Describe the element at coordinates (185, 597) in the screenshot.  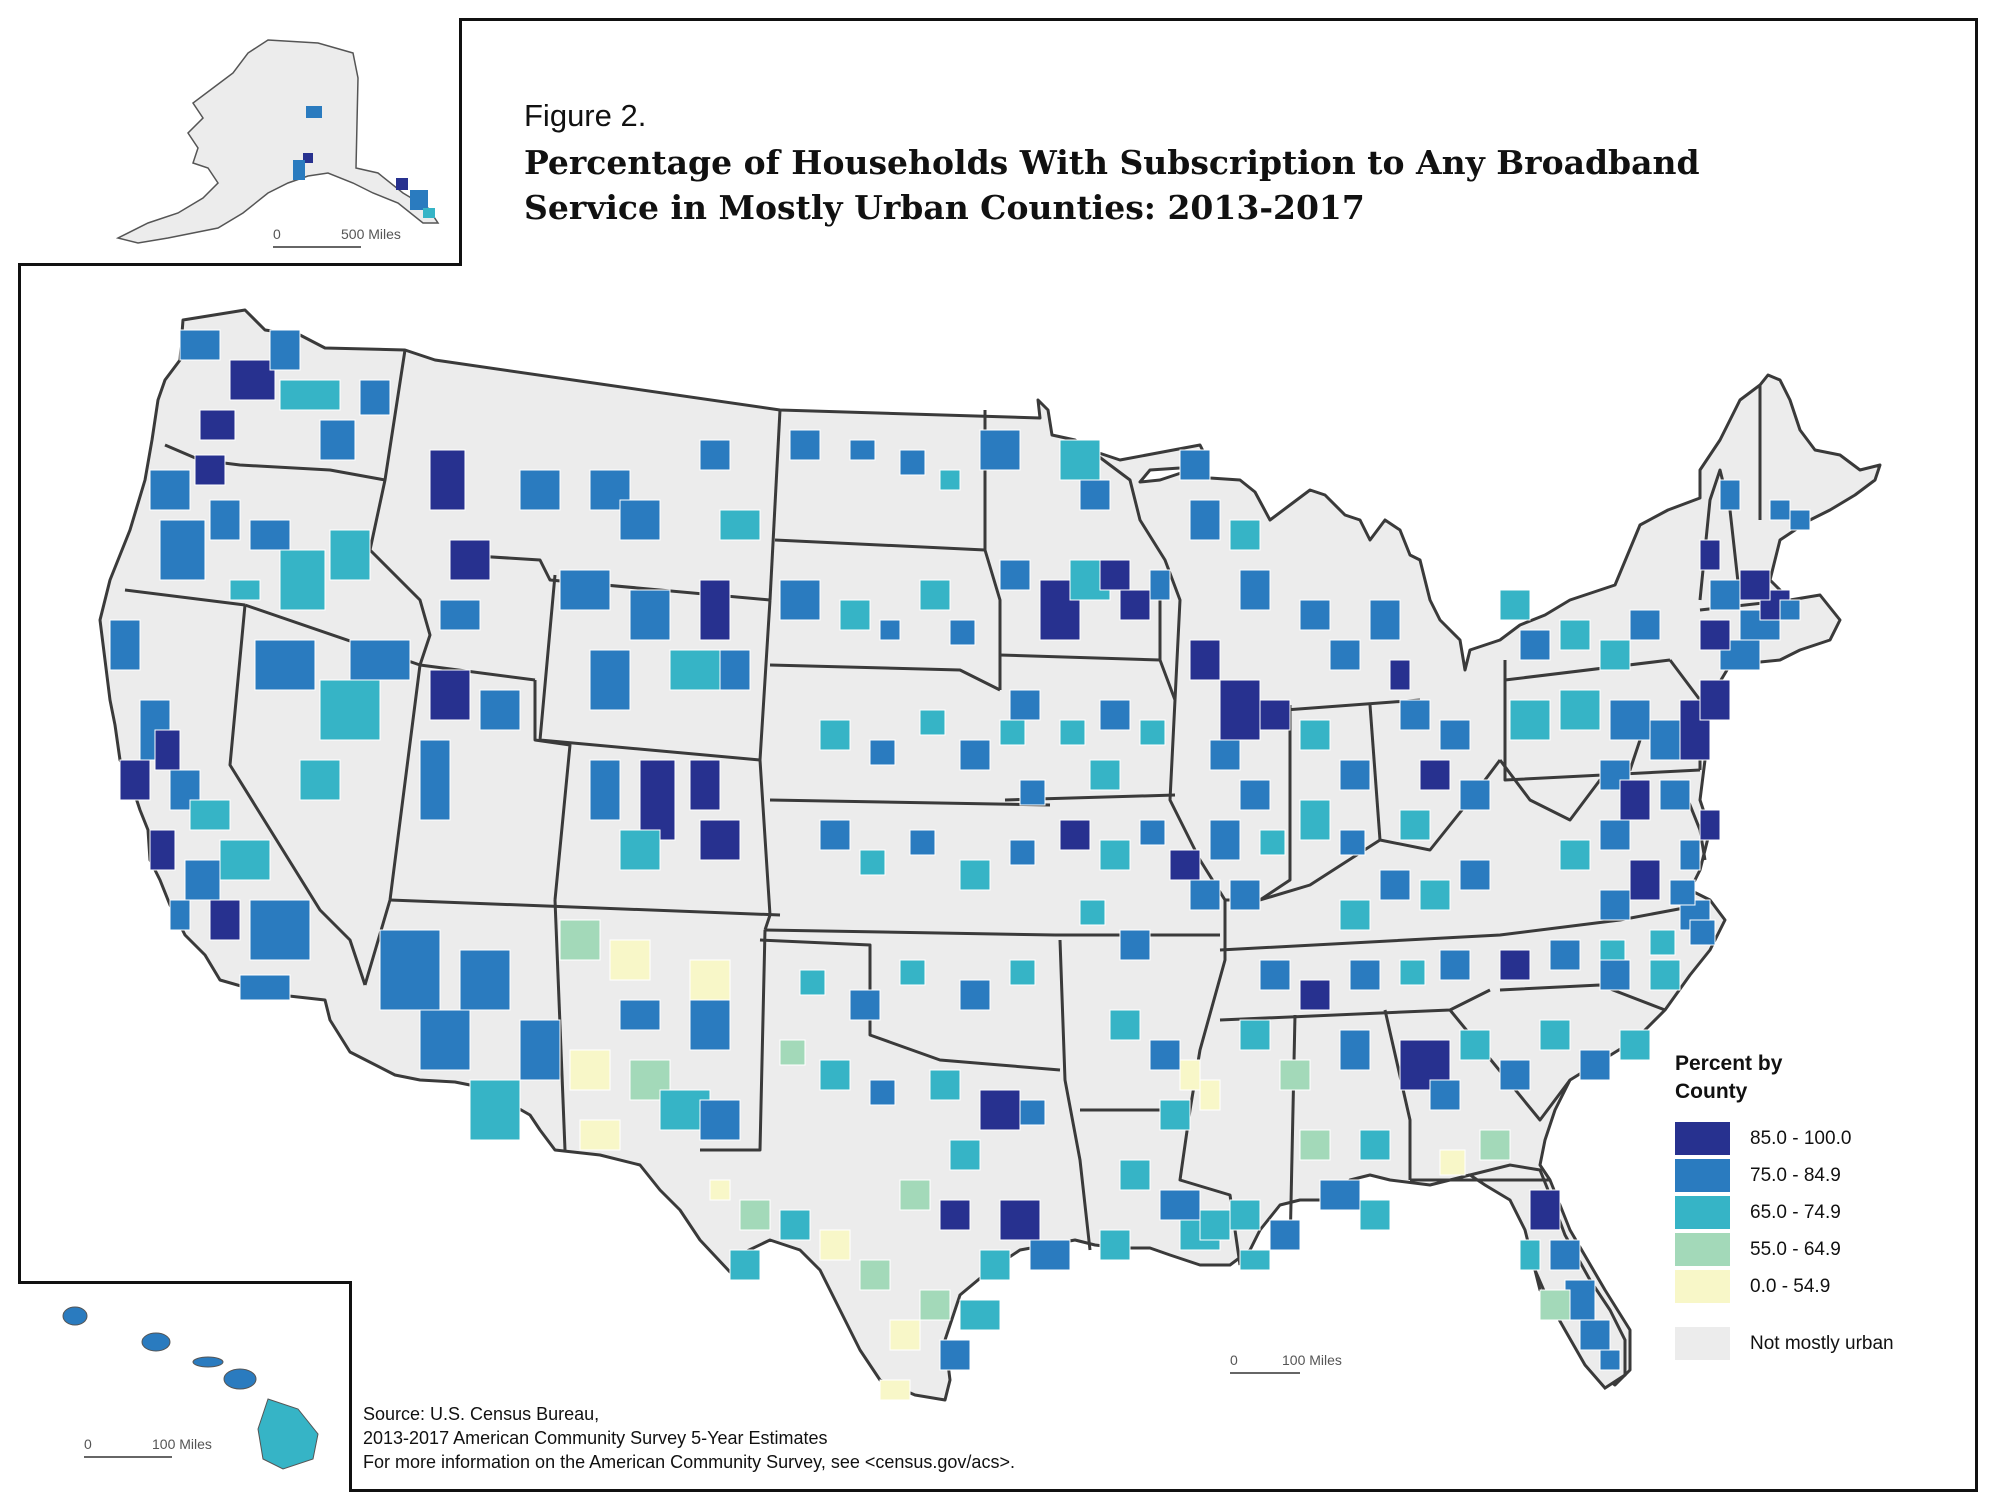
I see `or-ca-border` at that location.